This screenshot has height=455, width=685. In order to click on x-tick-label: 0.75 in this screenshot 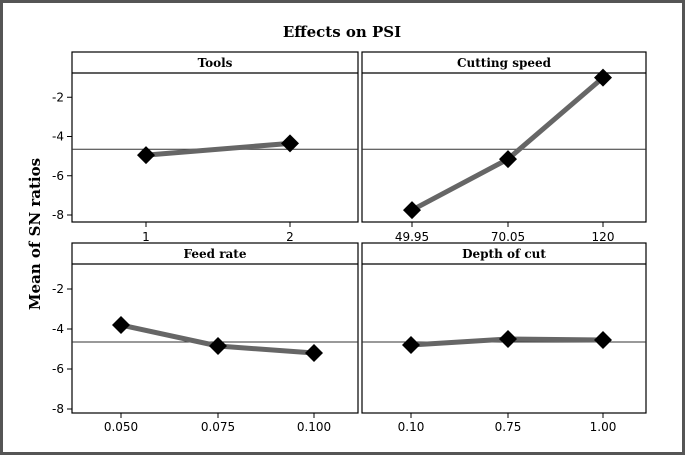, I will do `click(508, 427)`.